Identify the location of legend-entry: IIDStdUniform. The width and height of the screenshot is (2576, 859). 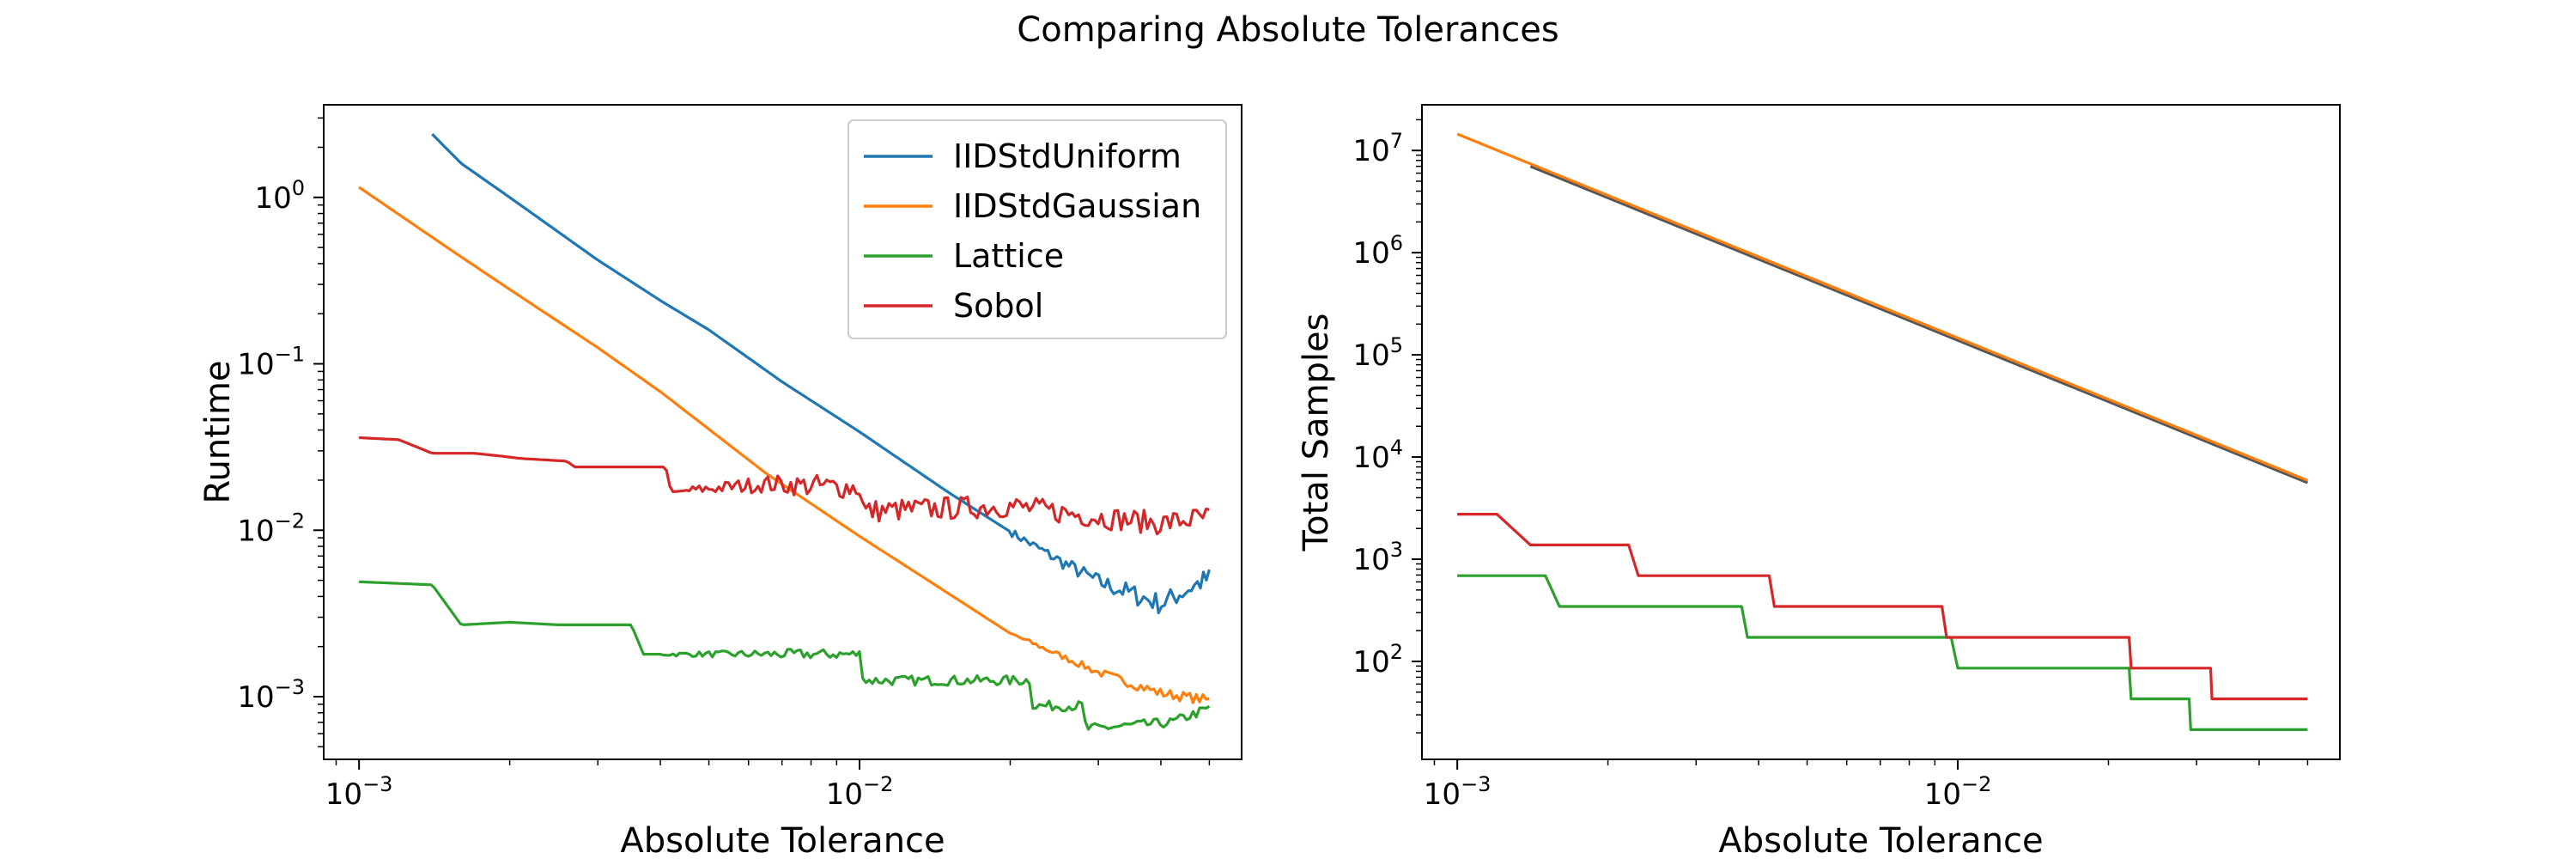
(1067, 156).